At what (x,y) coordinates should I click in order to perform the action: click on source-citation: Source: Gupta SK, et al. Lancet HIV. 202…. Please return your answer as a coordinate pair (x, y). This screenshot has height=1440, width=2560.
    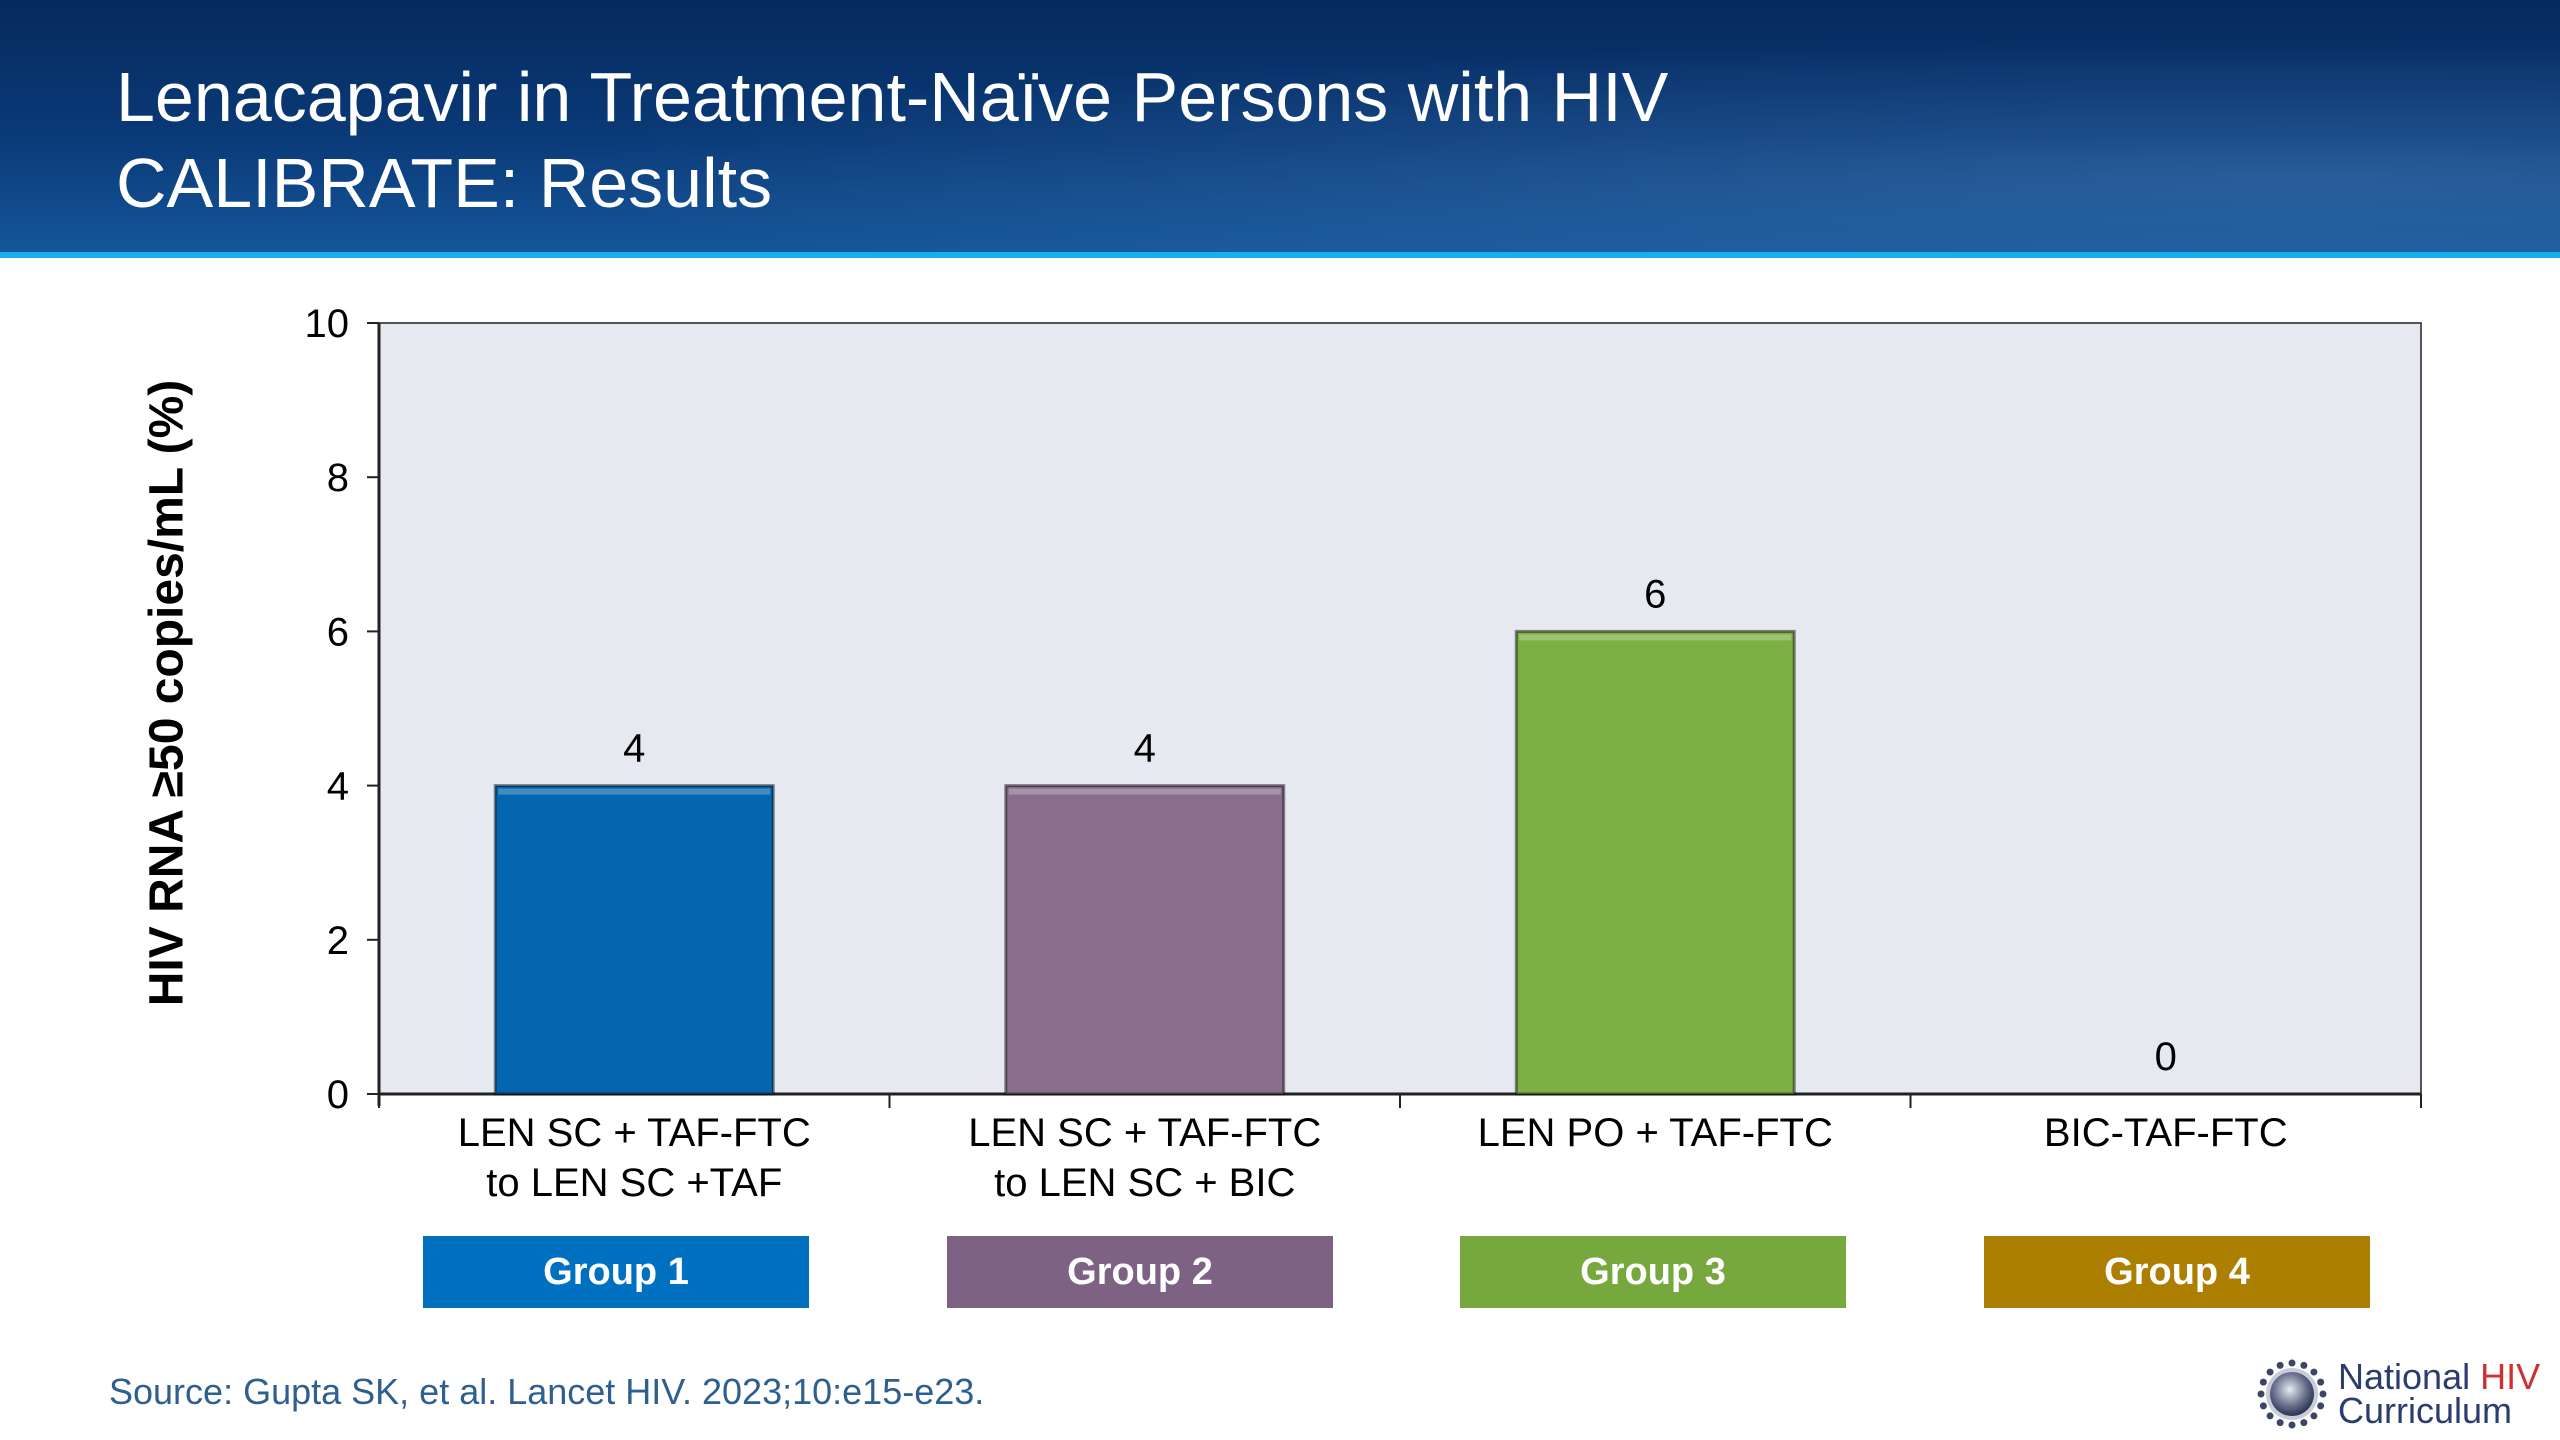
    Looking at the image, I should click on (547, 1391).